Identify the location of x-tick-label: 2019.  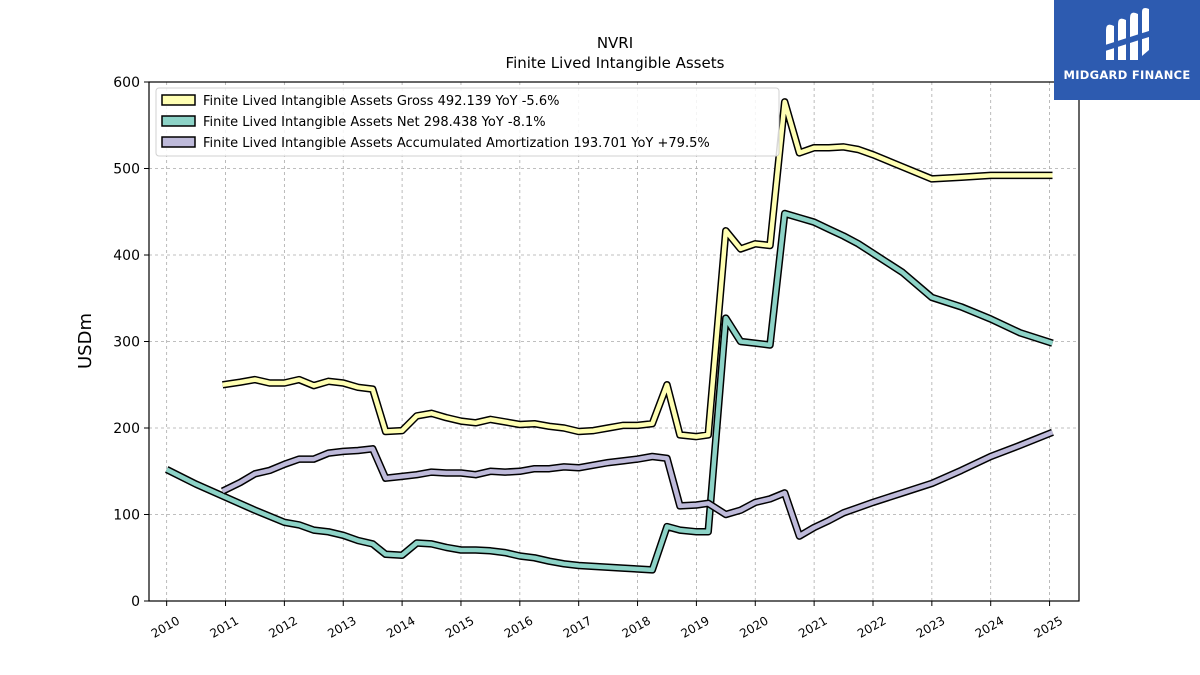
(694, 626).